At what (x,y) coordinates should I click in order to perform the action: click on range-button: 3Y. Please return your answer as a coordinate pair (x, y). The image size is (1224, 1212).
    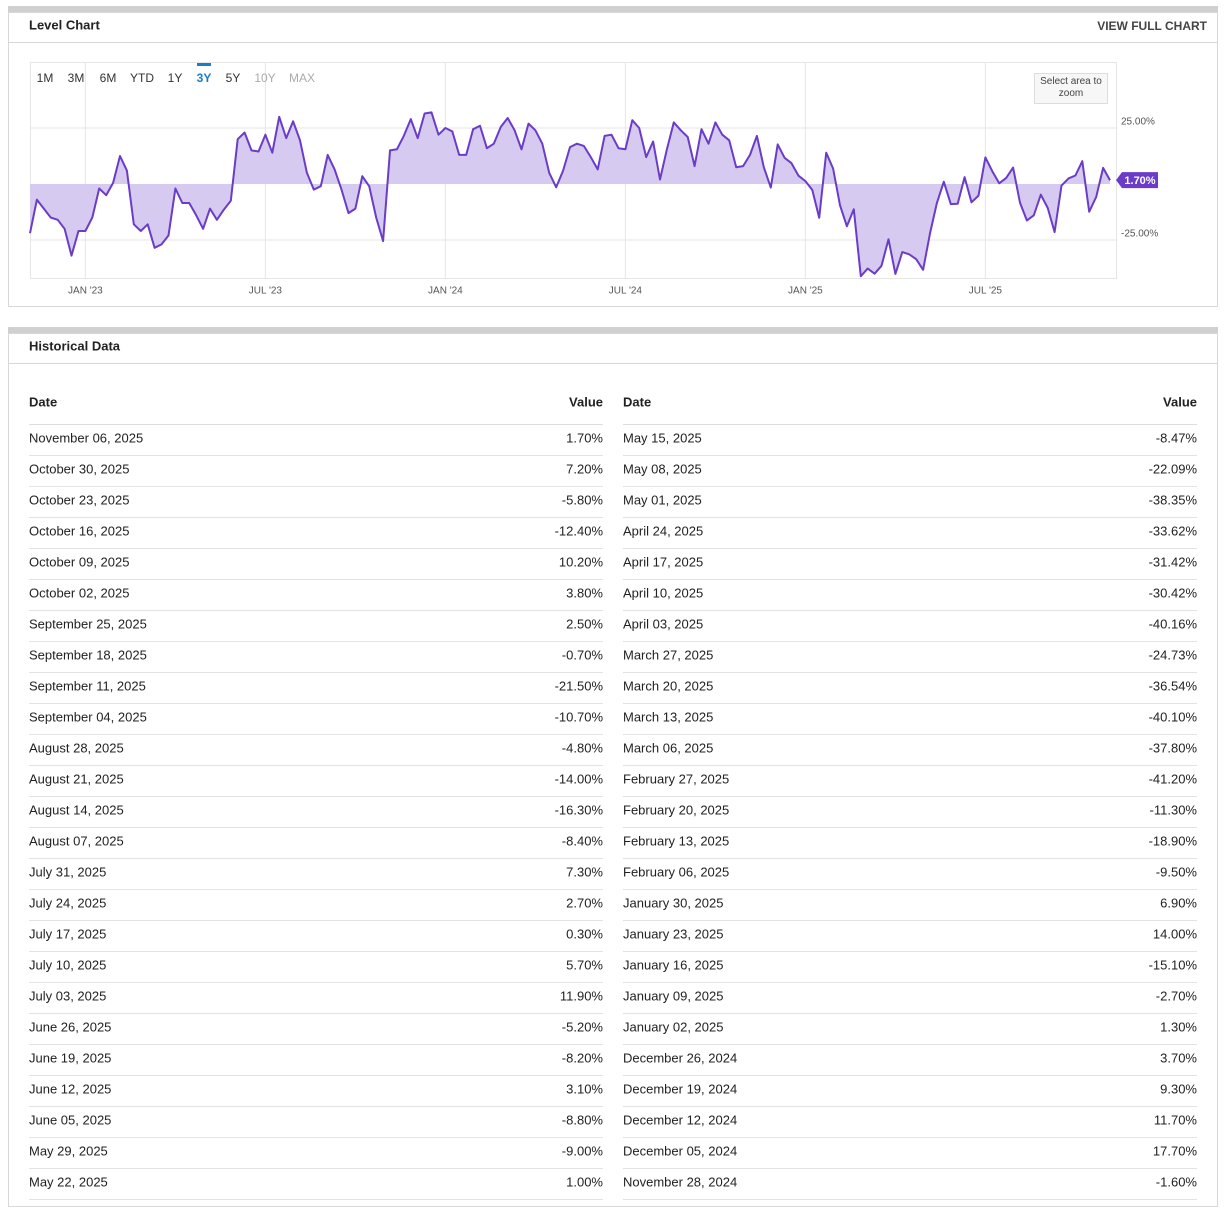
    Looking at the image, I should click on (204, 78).